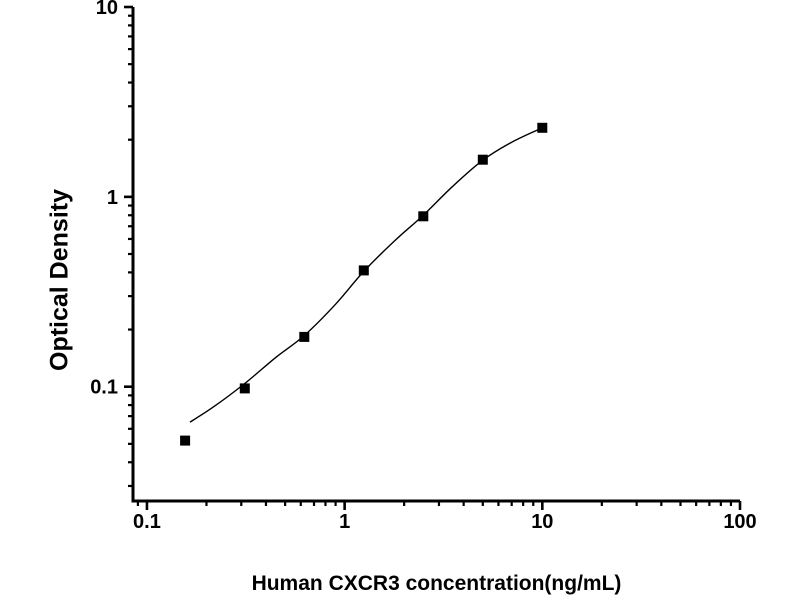 Image resolution: width=800 pixels, height=600 pixels. Describe the element at coordinates (104, 388) in the screenshot. I see `y-tick-label: 0.1` at that location.